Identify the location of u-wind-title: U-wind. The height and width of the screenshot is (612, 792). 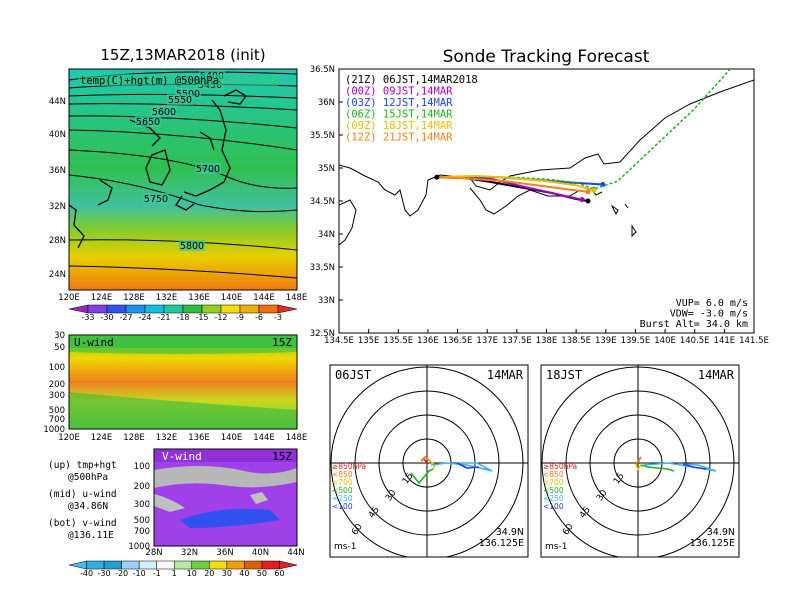
(94, 342).